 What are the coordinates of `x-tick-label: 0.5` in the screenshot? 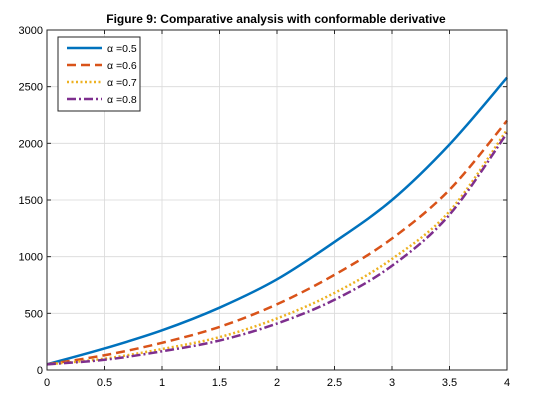 It's located at (104, 383).